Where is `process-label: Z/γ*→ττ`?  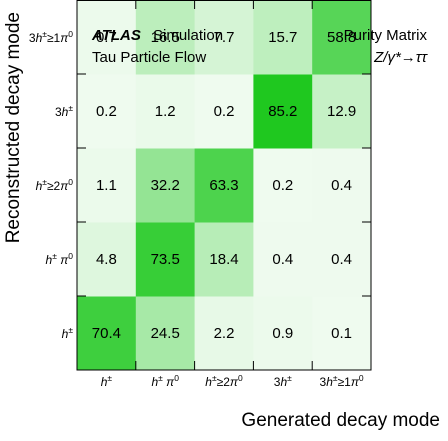 process-label: Z/γ*→ττ is located at coordinates (400, 57).